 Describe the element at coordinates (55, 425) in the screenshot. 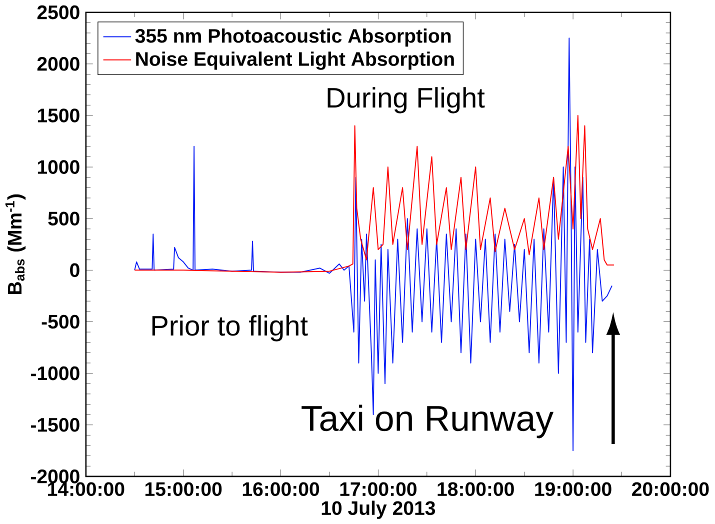

I see `y-tick-label: -1500` at that location.